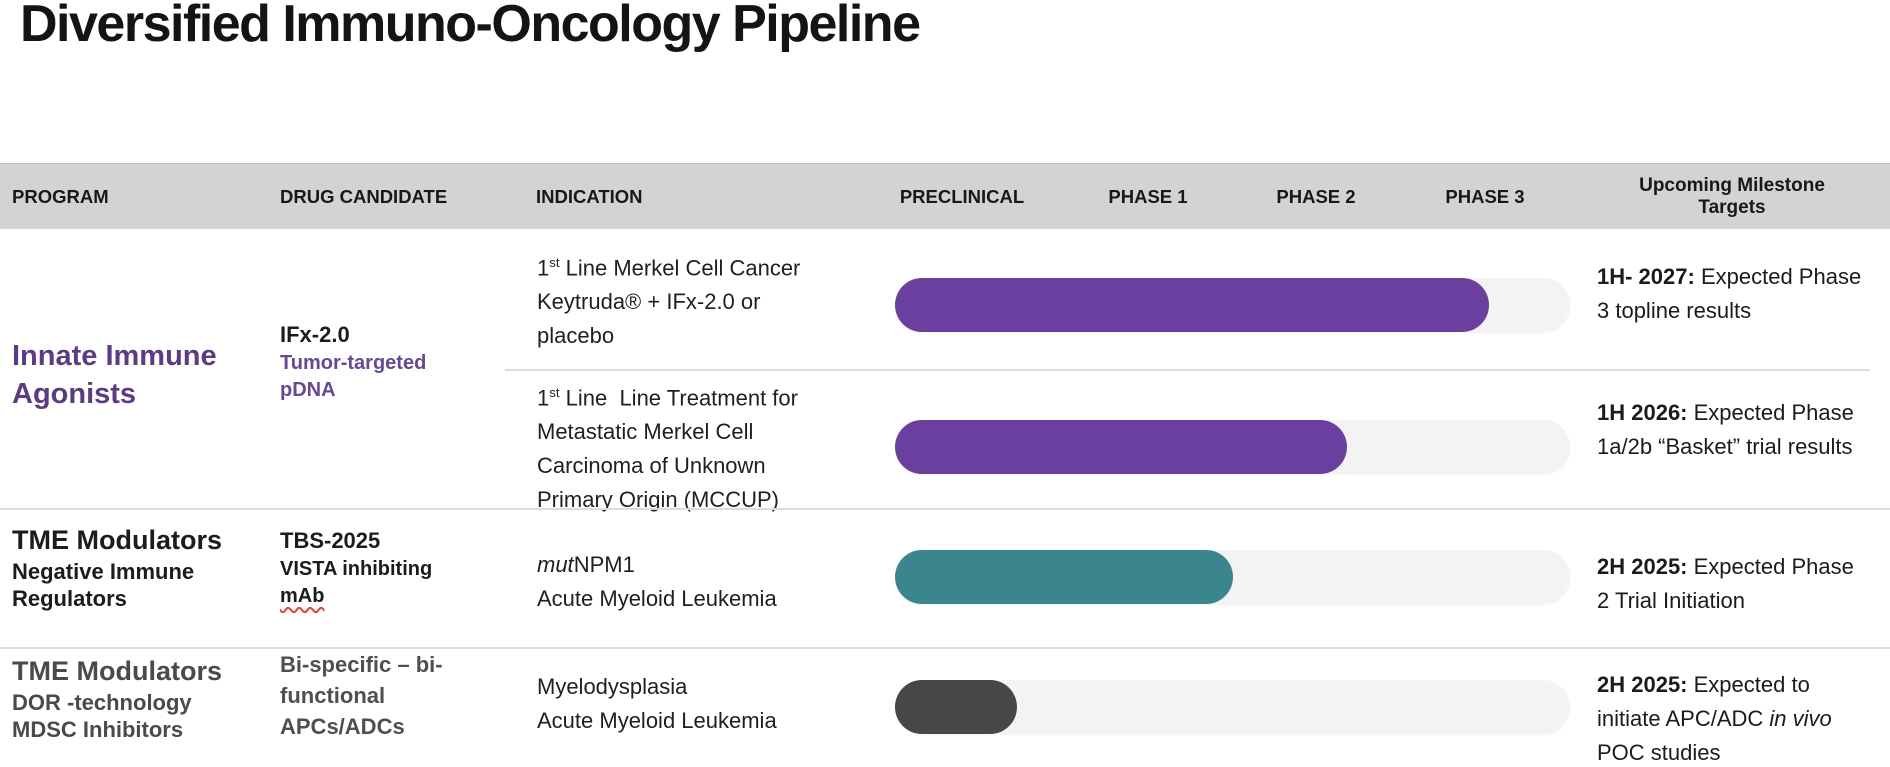  I want to click on column-header-phase-1: PHASE 1, so click(1148, 196).